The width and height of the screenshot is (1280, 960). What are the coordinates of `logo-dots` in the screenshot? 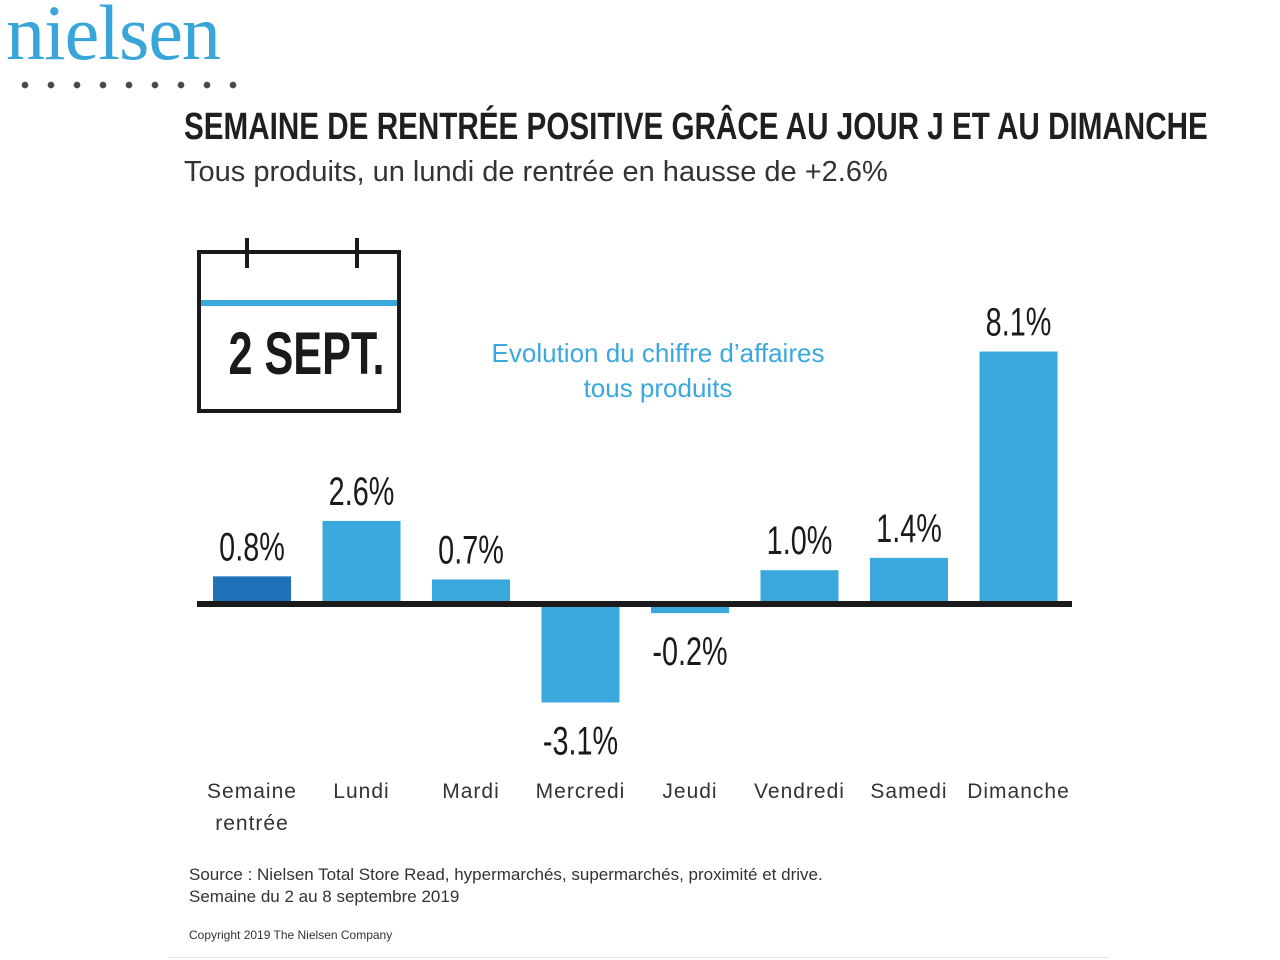 It's located at (130, 85).